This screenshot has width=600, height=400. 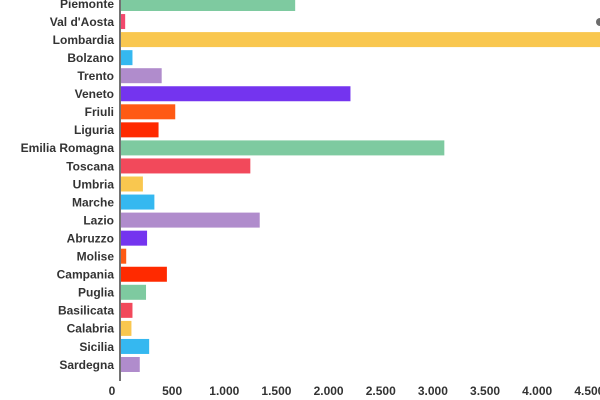 I want to click on bar-abruzzo, so click(x=134, y=238).